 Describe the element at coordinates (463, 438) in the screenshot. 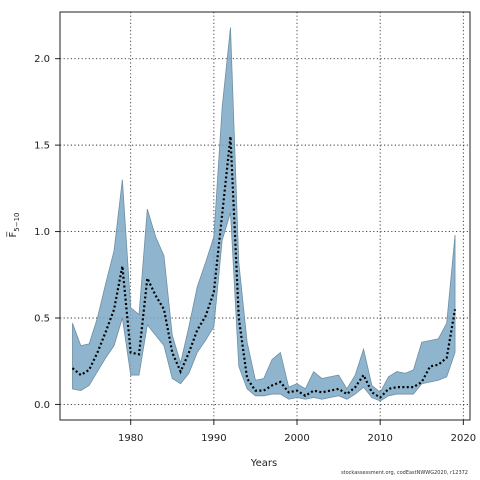

I see `x-tick-label: 2020` at that location.